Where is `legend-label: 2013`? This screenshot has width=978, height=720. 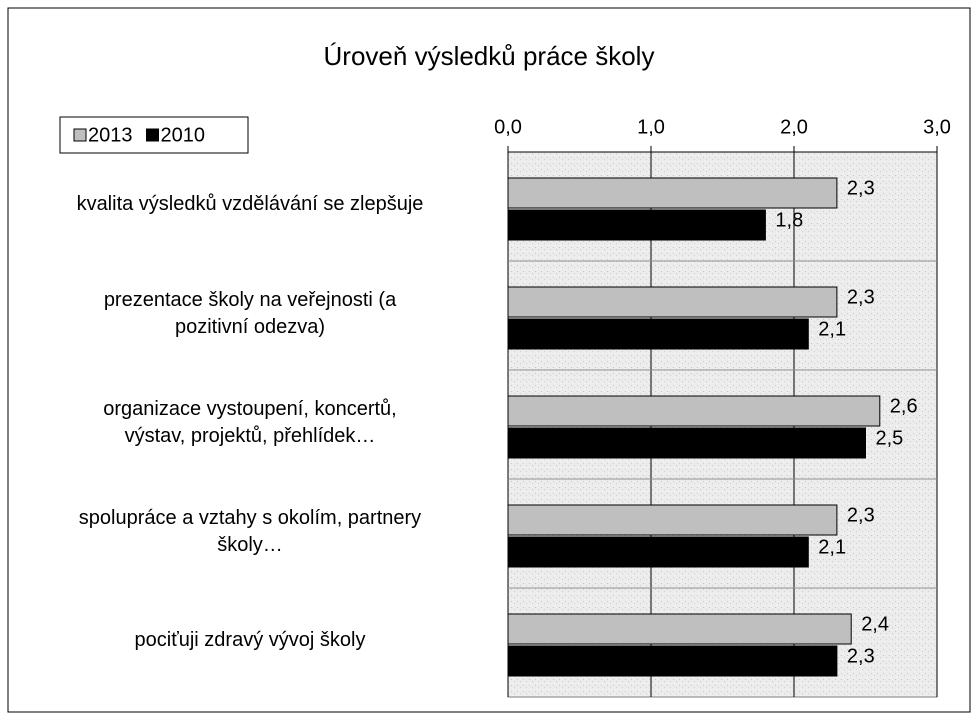 legend-label: 2013 is located at coordinates (110, 135).